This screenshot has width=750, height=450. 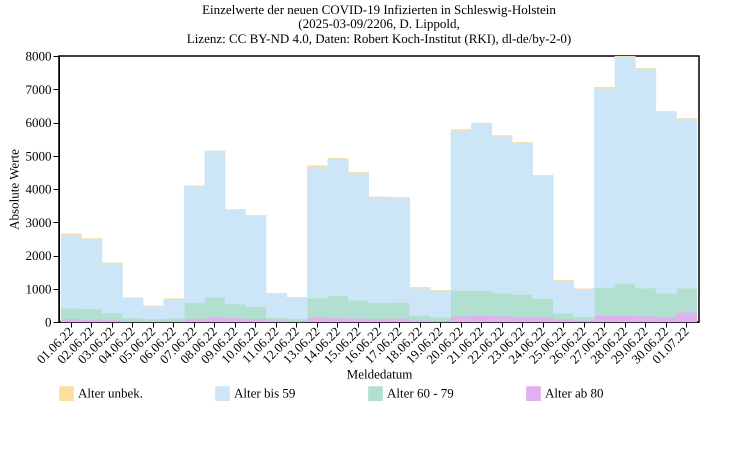 What do you see at coordinates (39, 89) in the screenshot?
I see `y-tick-label: 7000` at bounding box center [39, 89].